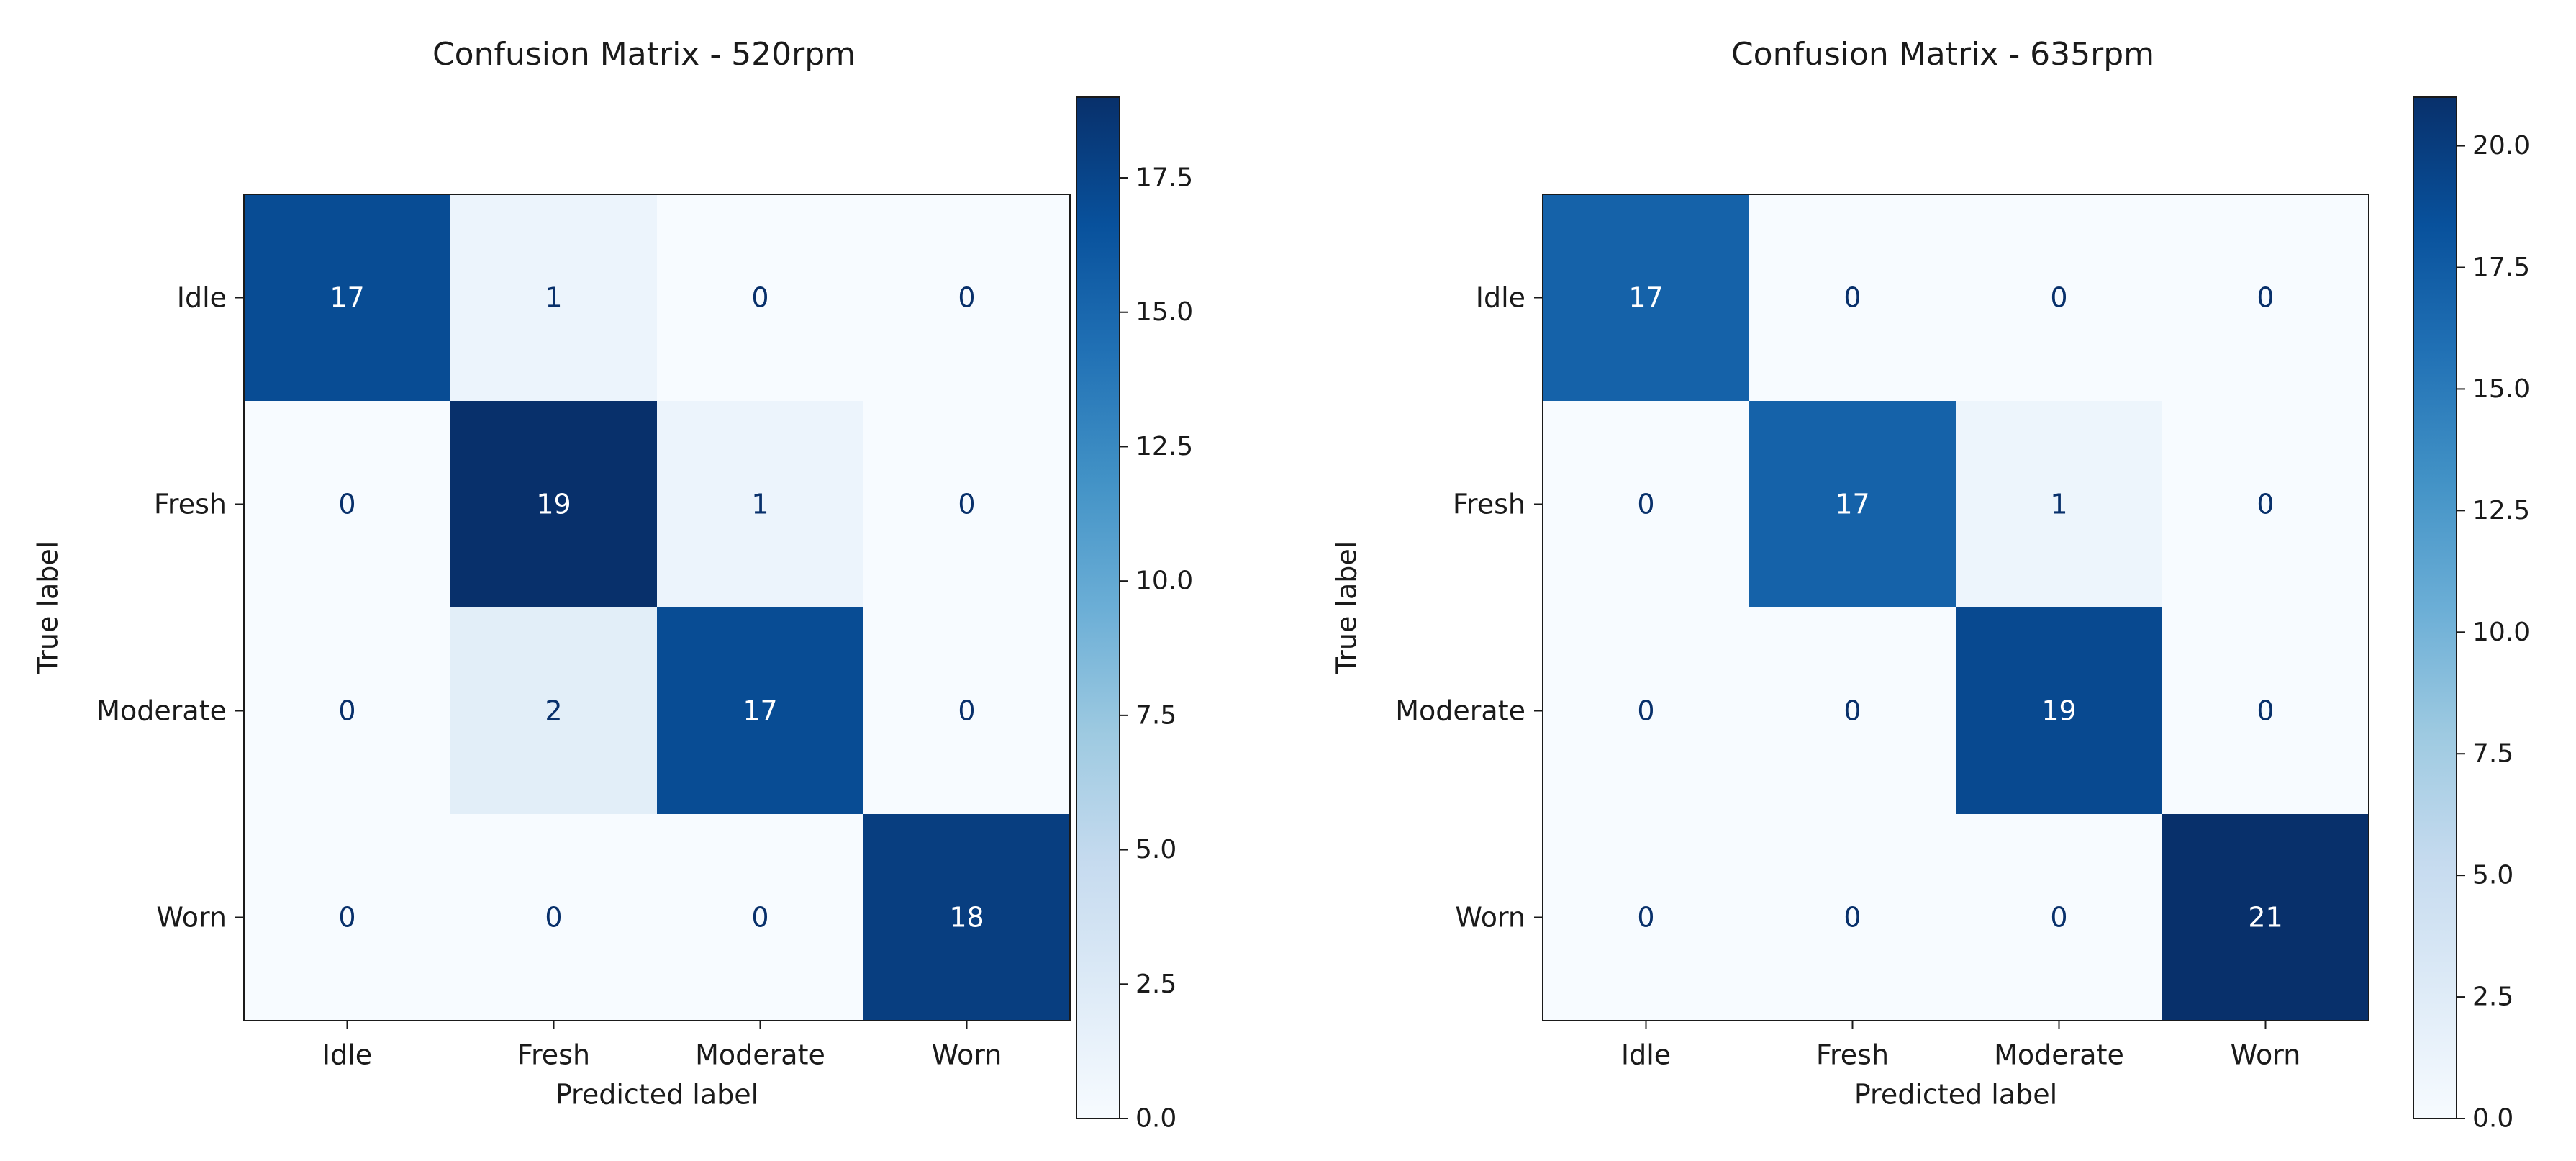  I want to click on chart-title: Confusion Matrix - 520rpm, so click(644, 54).